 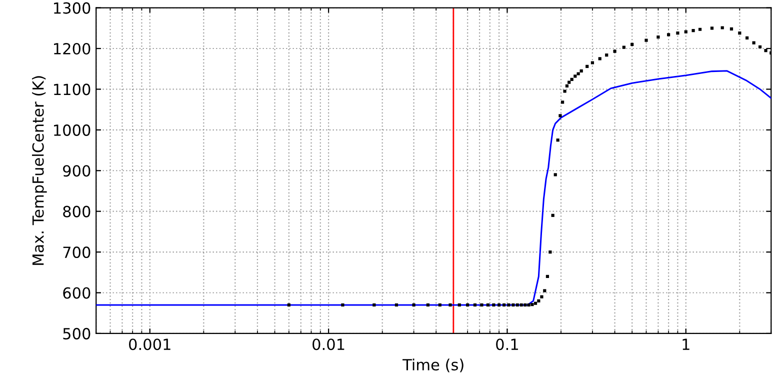 What do you see at coordinates (72, 130) in the screenshot?
I see `y-tick-label: 1000` at bounding box center [72, 130].